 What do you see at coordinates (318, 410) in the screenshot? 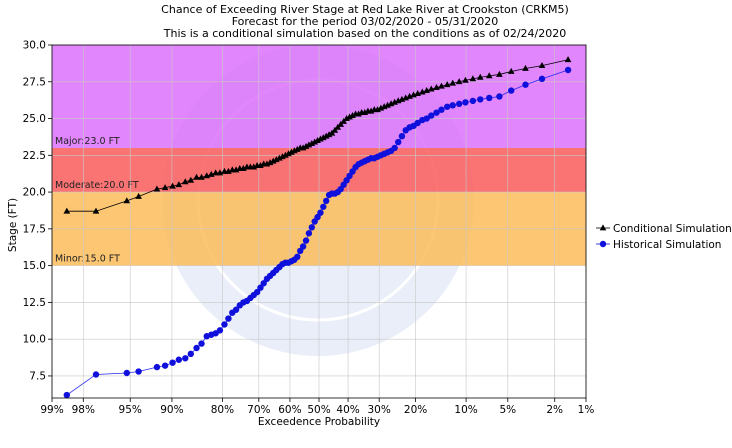
I see `x-tick-label: 50%` at bounding box center [318, 410].